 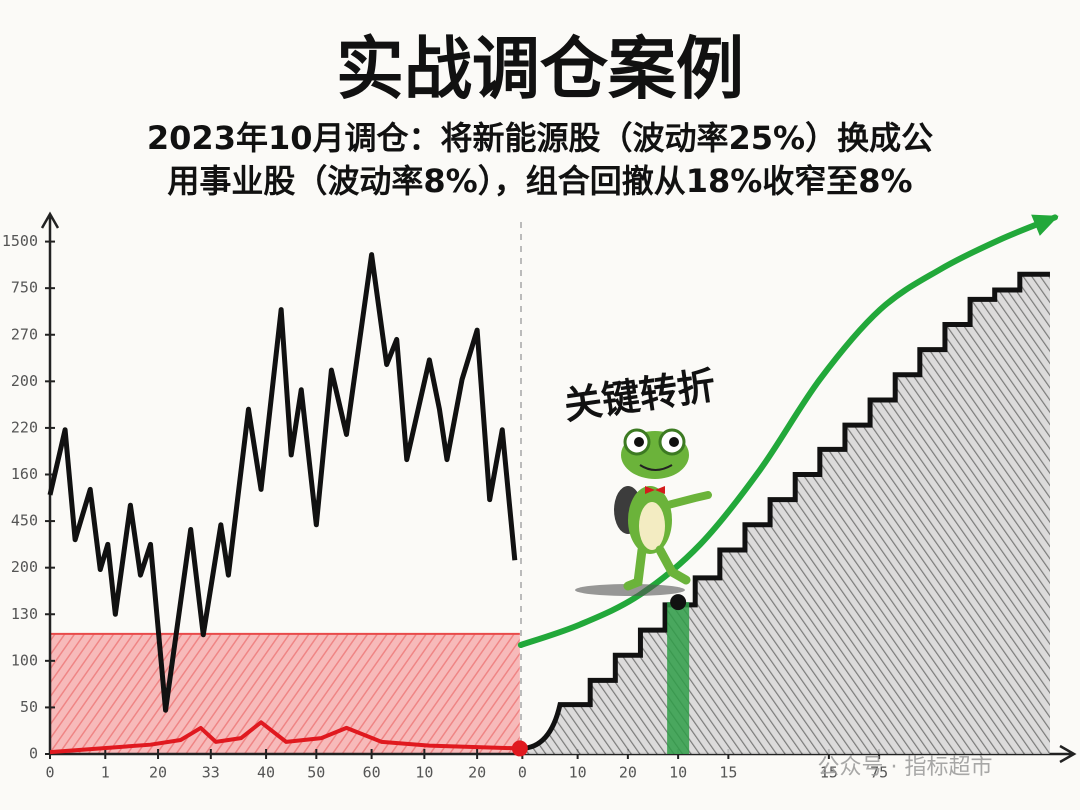 I want to click on subtitle: 用事业股（波动率8%），组合回撤从18%收窄至8%, so click(x=539, y=181).